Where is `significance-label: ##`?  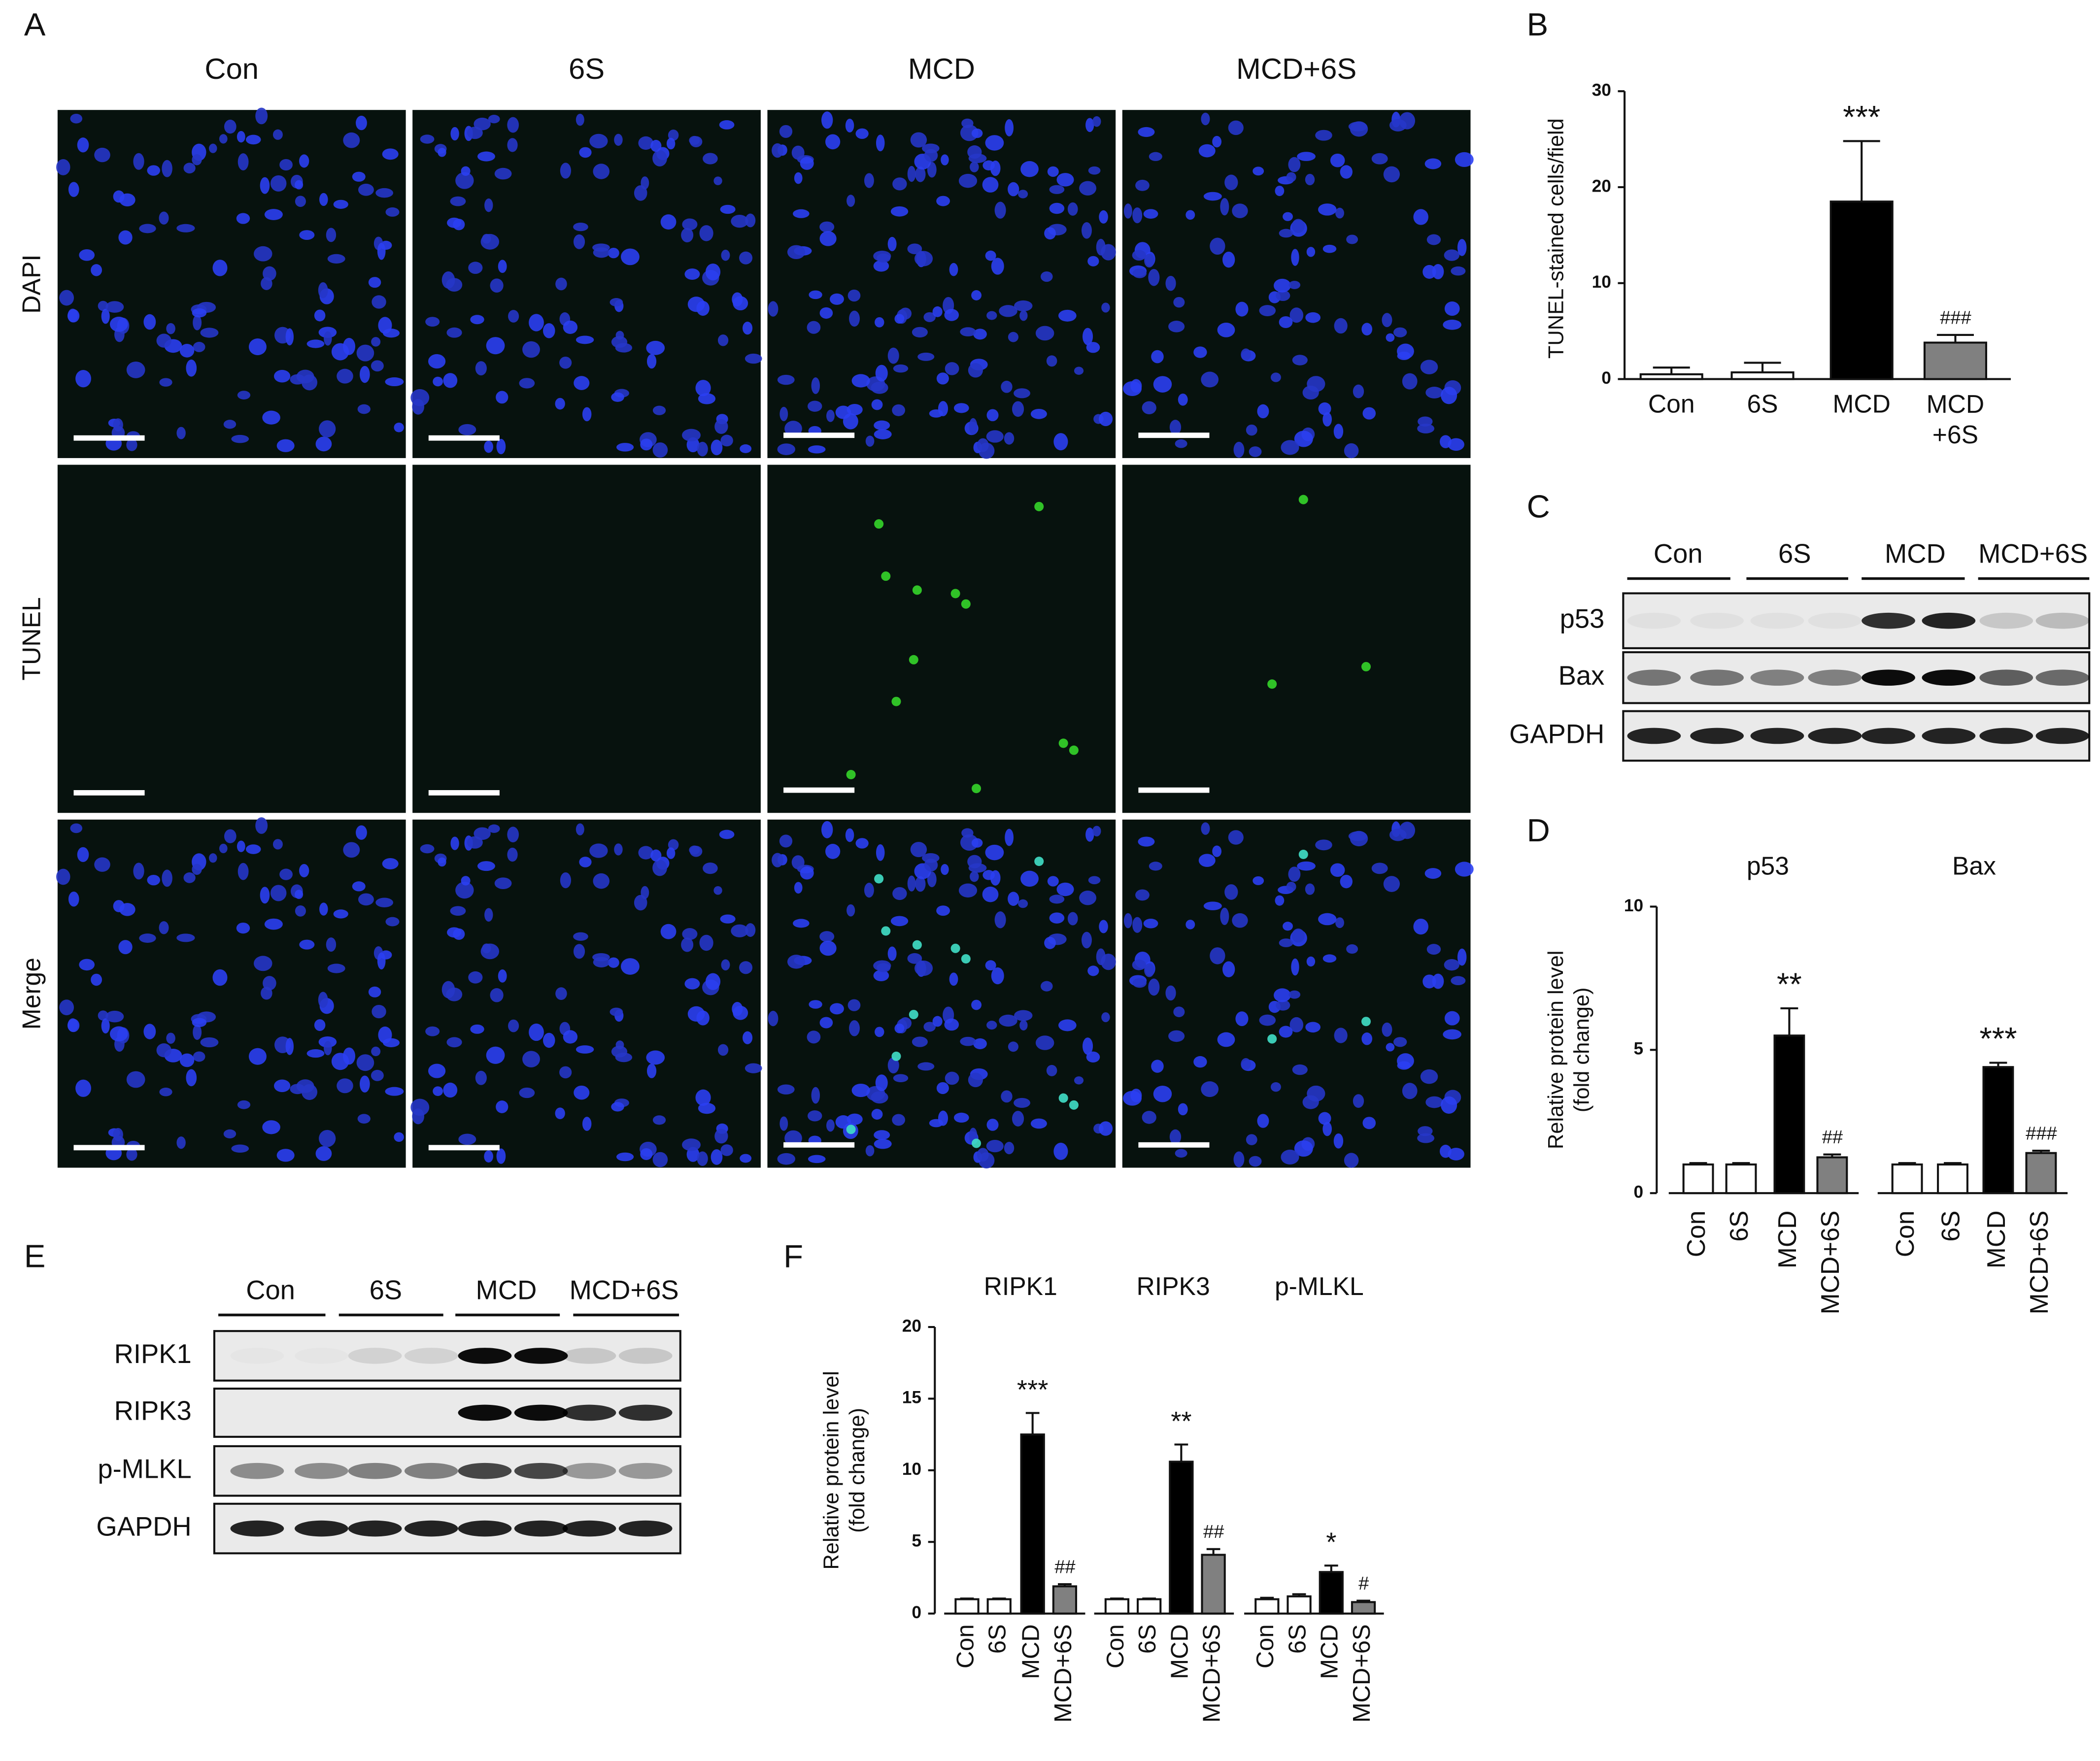 significance-label: ## is located at coordinates (1213, 1532).